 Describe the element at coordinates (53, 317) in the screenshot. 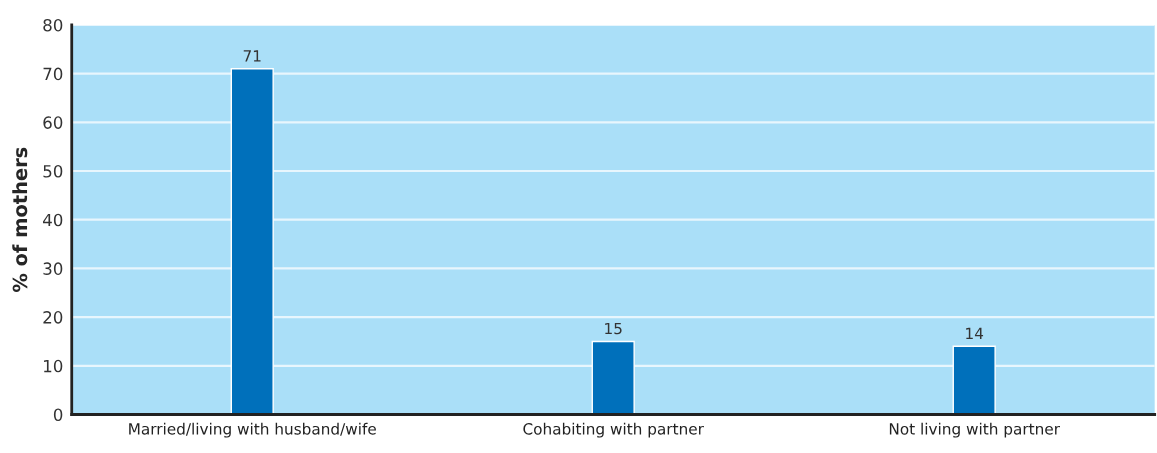

I see `y-tick-label: 20` at that location.